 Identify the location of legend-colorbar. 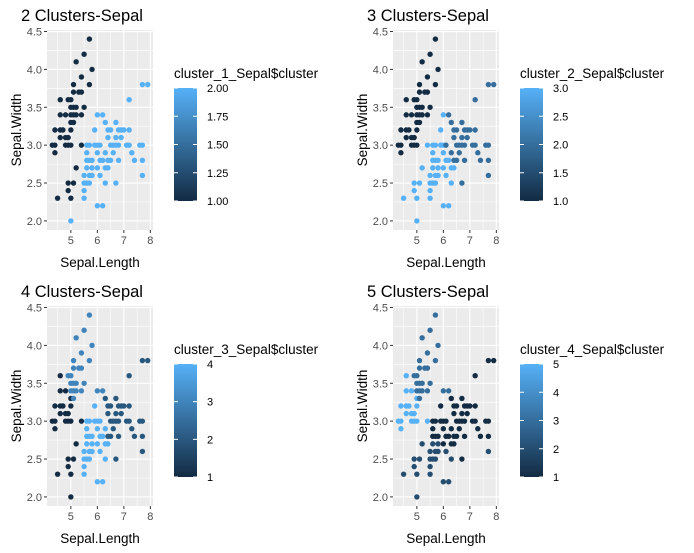
(185, 420).